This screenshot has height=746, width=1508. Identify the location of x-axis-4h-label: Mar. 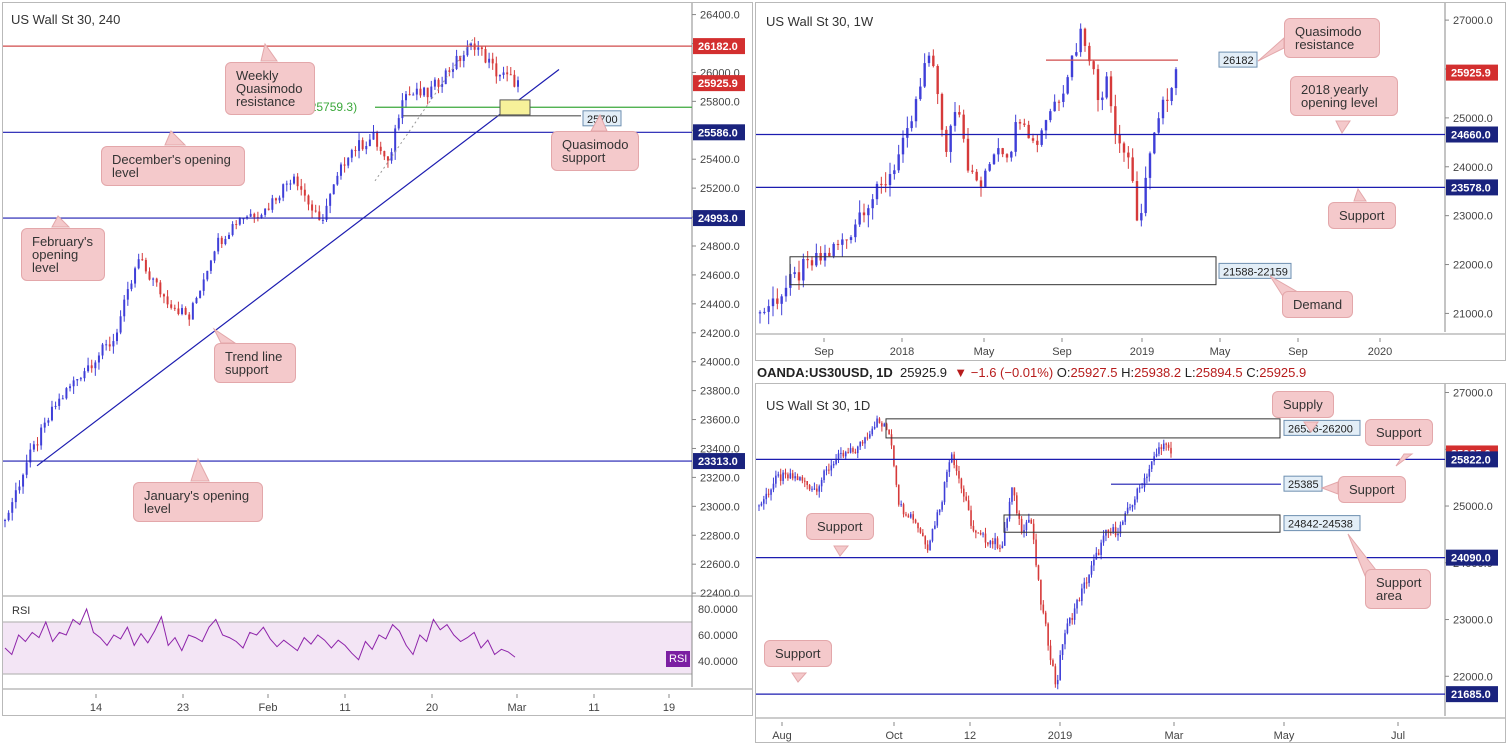
(517, 708).